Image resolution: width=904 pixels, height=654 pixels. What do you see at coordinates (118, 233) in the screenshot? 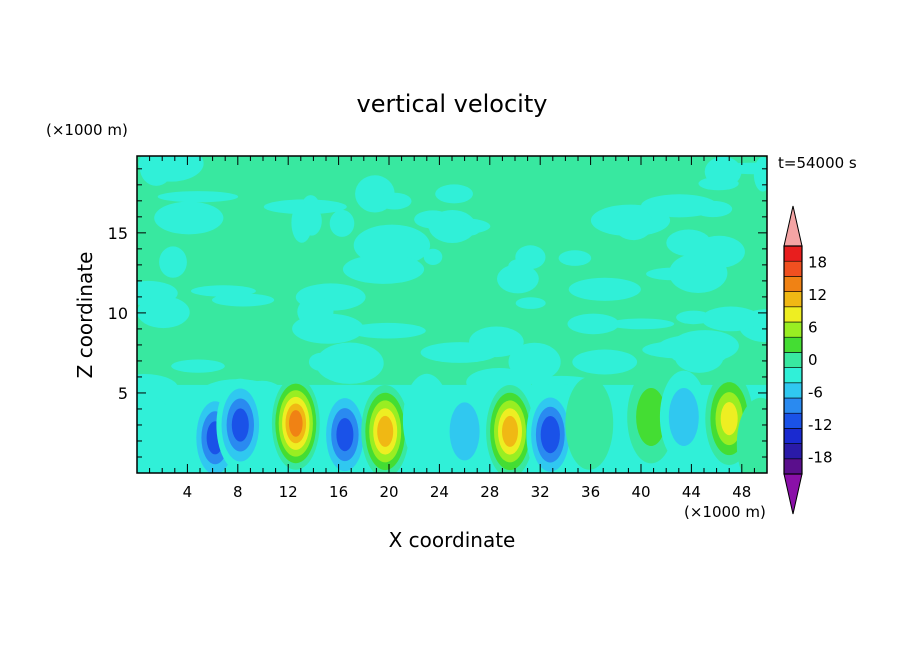
I see `y-tick-label: 15` at bounding box center [118, 233].